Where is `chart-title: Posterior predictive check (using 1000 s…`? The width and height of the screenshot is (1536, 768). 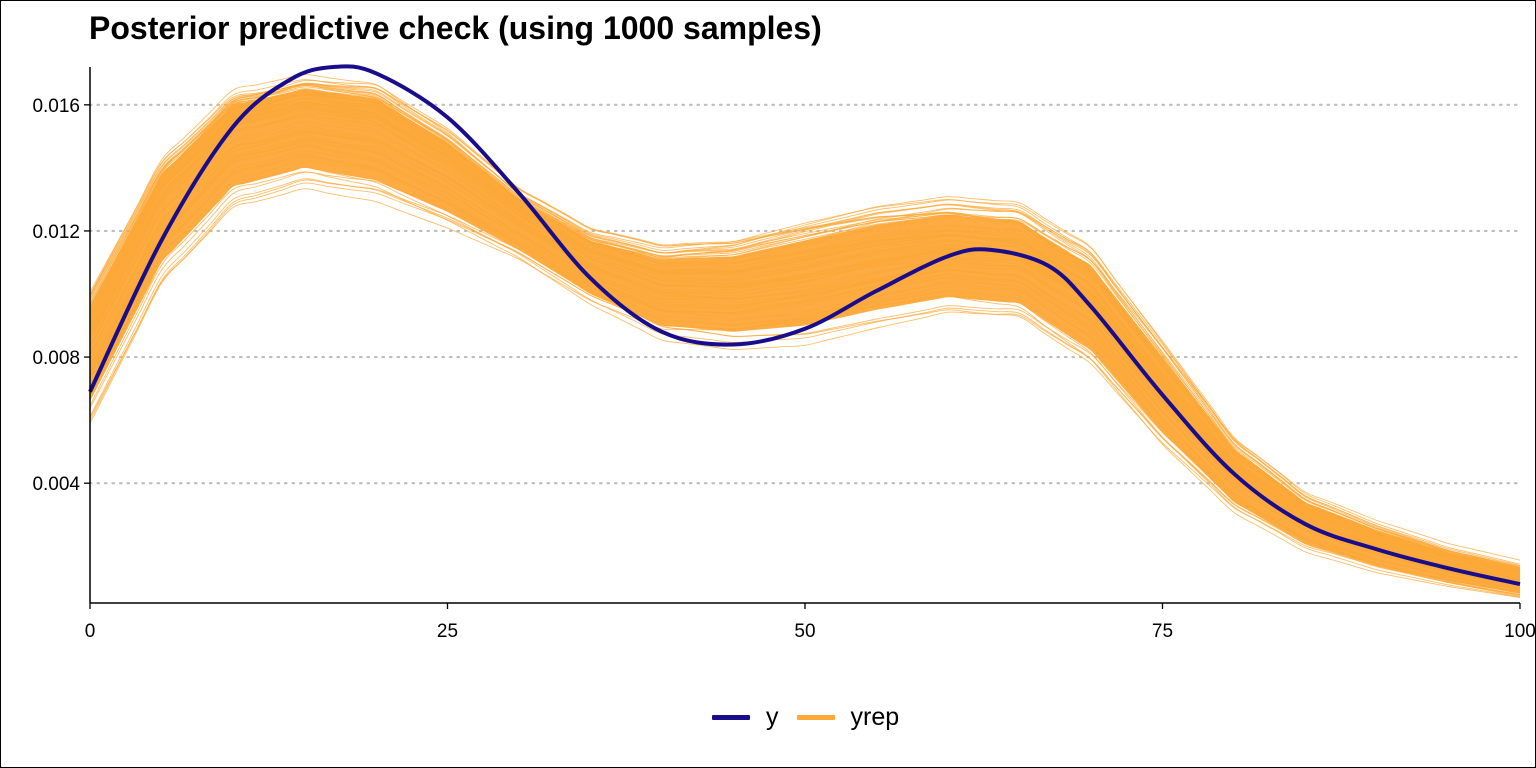 chart-title: Posterior predictive check (using 1000 s… is located at coordinates (455, 28).